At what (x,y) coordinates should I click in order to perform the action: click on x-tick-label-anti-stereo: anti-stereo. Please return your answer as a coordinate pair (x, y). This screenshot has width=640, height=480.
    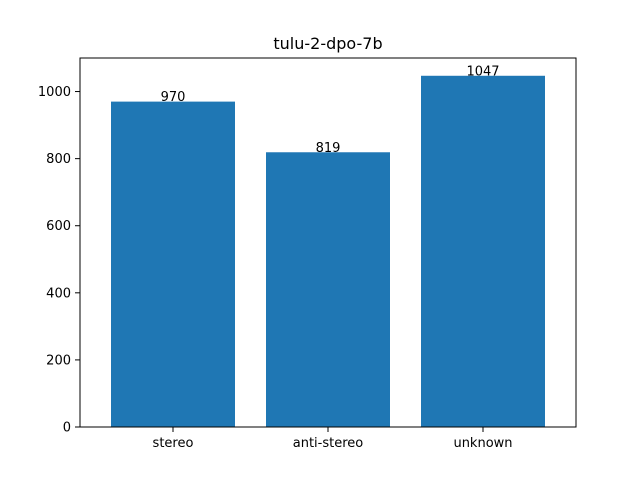
    Looking at the image, I should click on (328, 443).